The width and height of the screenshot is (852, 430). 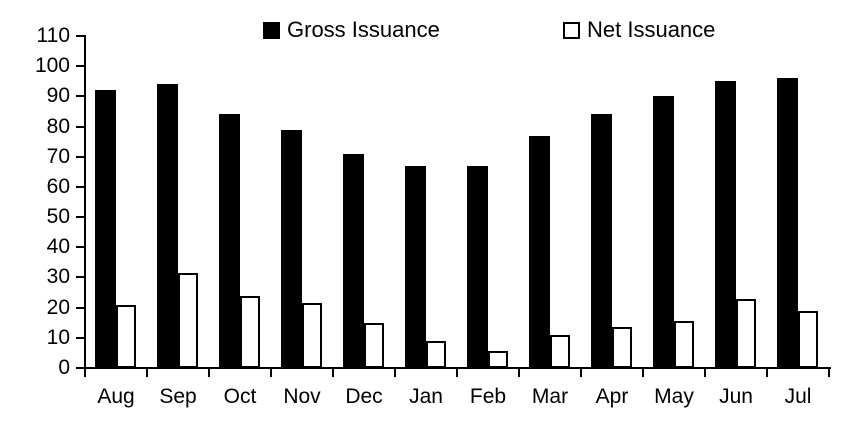 What do you see at coordinates (622, 347) in the screenshot?
I see `net-bar-apr` at bounding box center [622, 347].